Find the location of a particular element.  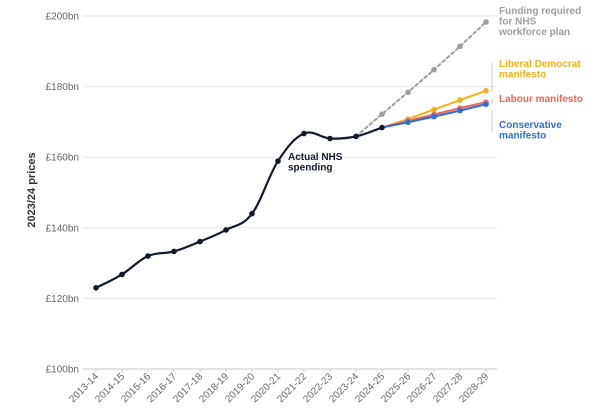

annotation-line: spending is located at coordinates (310, 168).